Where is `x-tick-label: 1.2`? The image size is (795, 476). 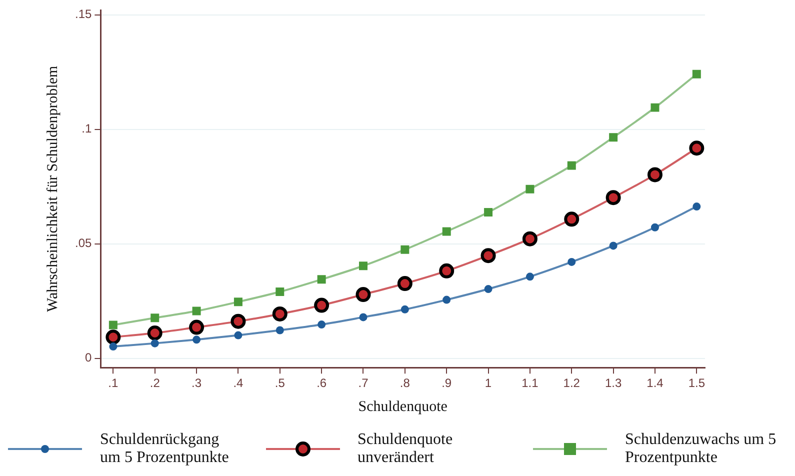
x-tick-label: 1.2 is located at coordinates (571, 383).